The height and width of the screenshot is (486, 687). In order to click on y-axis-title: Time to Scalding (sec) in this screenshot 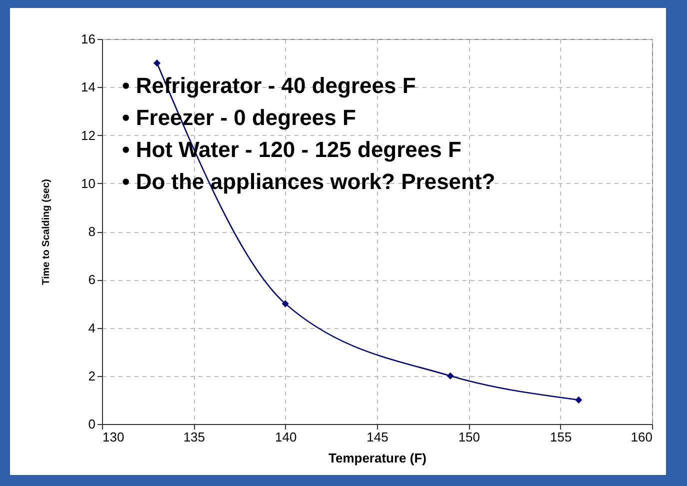, I will do `click(46, 232)`.